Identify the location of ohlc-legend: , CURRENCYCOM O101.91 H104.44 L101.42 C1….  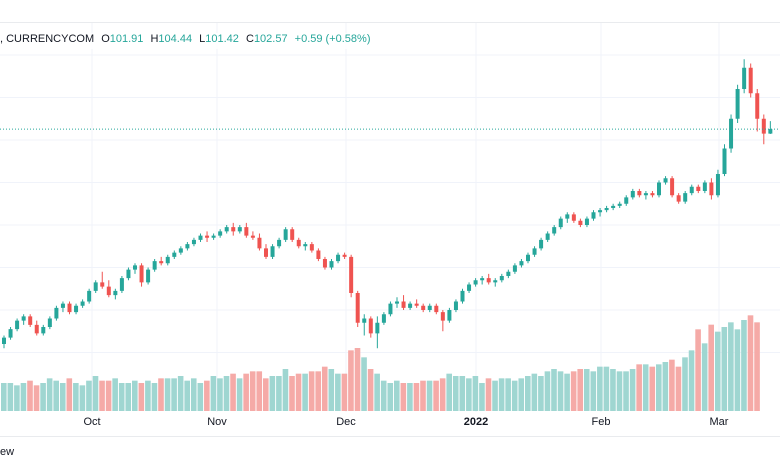
(187, 41).